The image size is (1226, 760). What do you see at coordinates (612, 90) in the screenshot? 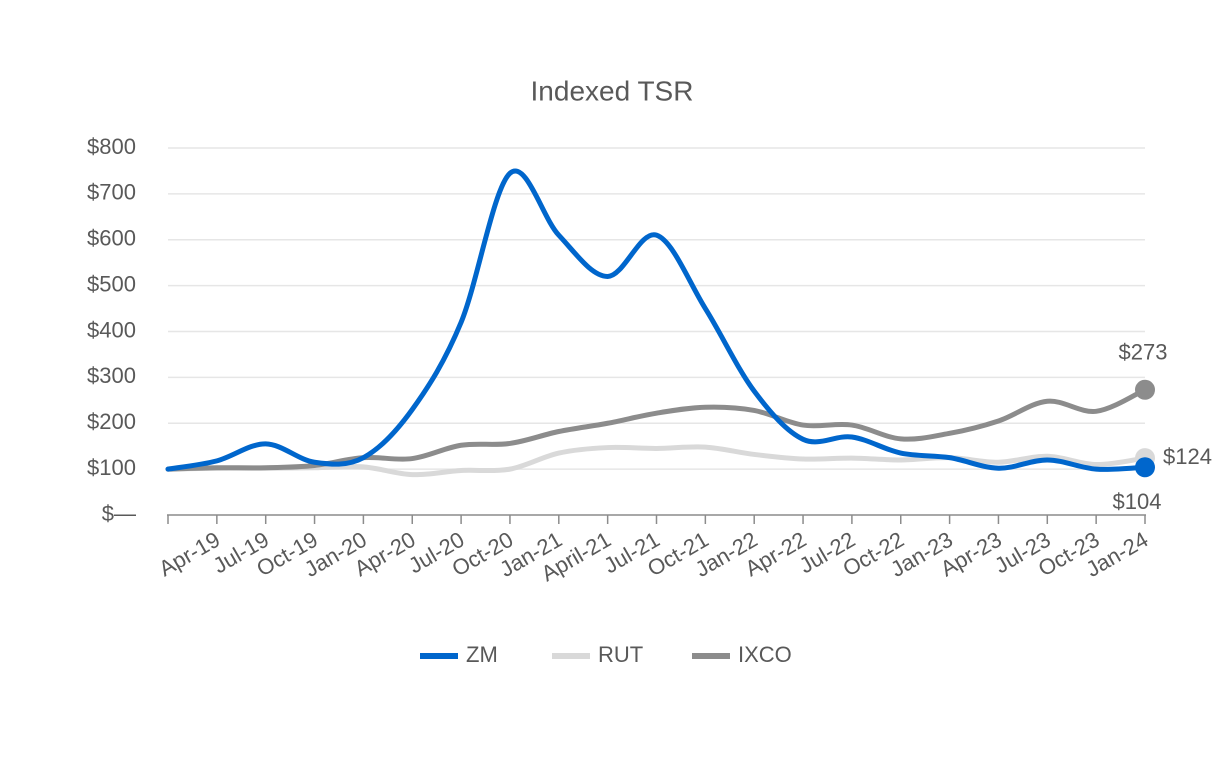
I see `chart-title: Indexed TSR` at bounding box center [612, 90].